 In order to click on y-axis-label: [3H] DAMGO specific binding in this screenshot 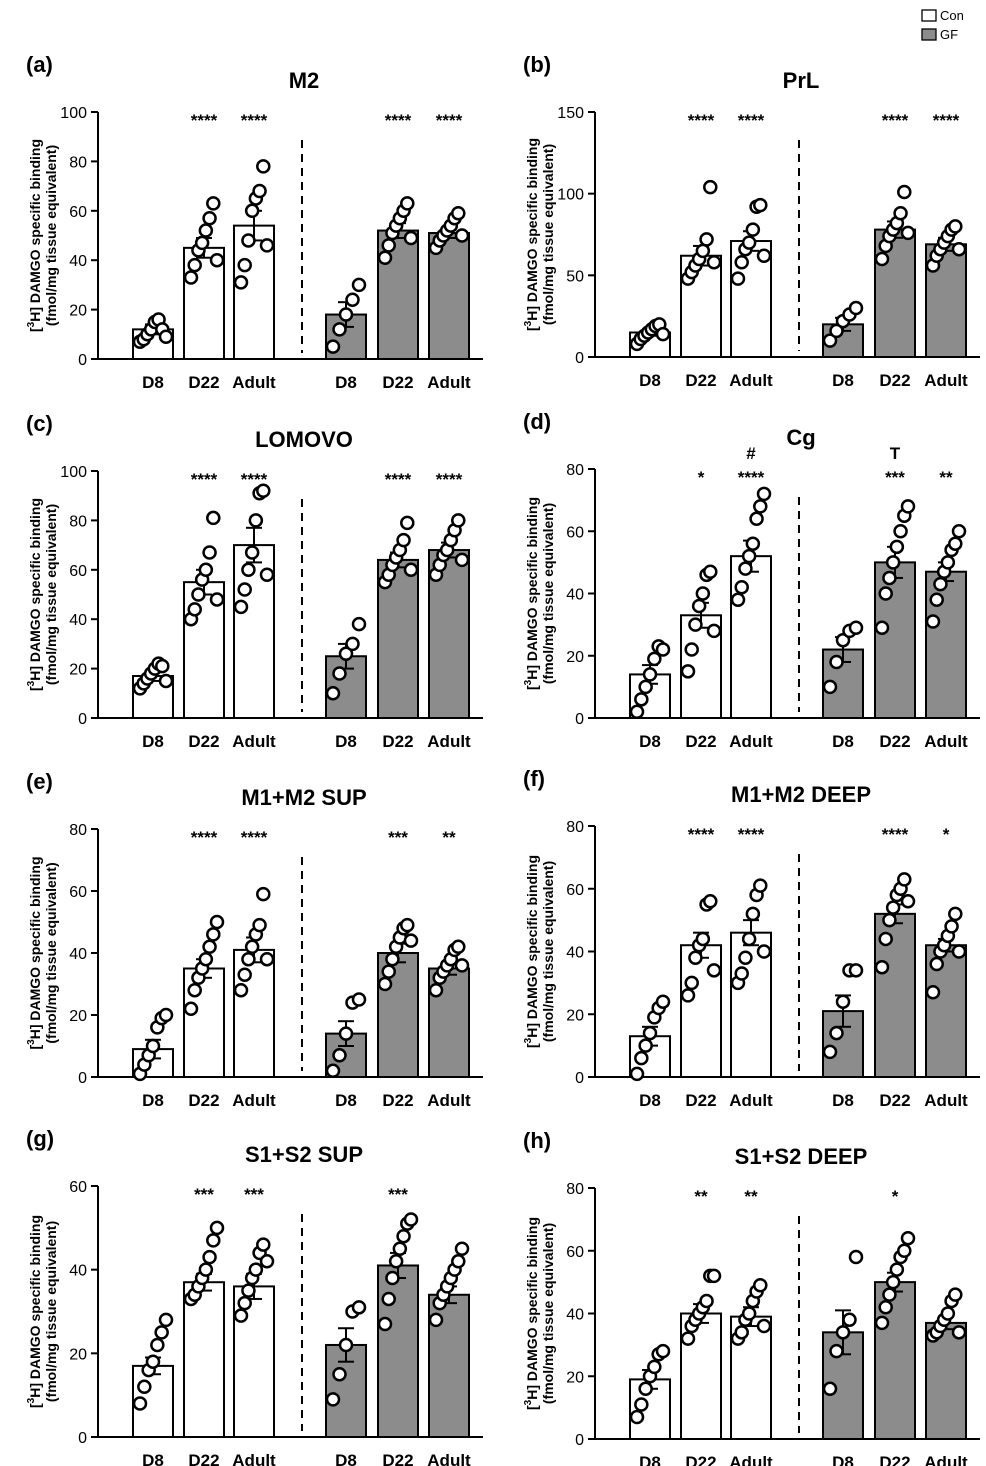, I will do `click(34, 952)`.